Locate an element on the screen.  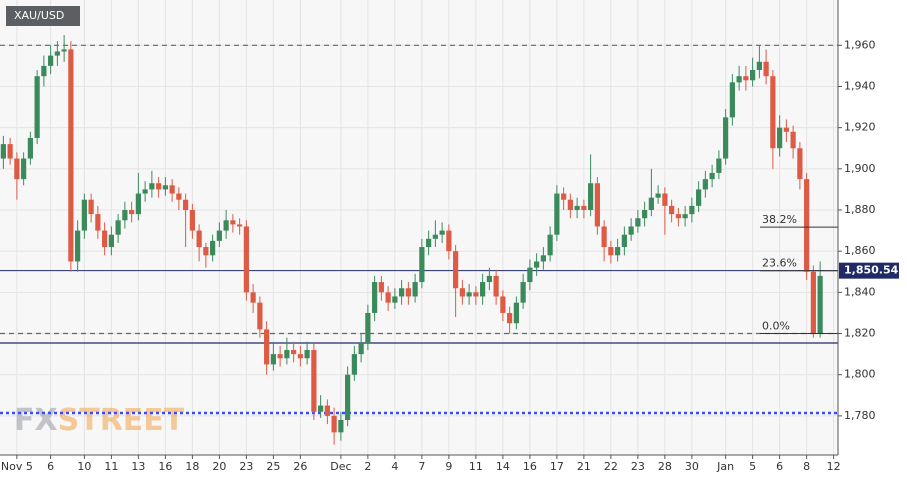
title-box is located at coordinates (43, 16).